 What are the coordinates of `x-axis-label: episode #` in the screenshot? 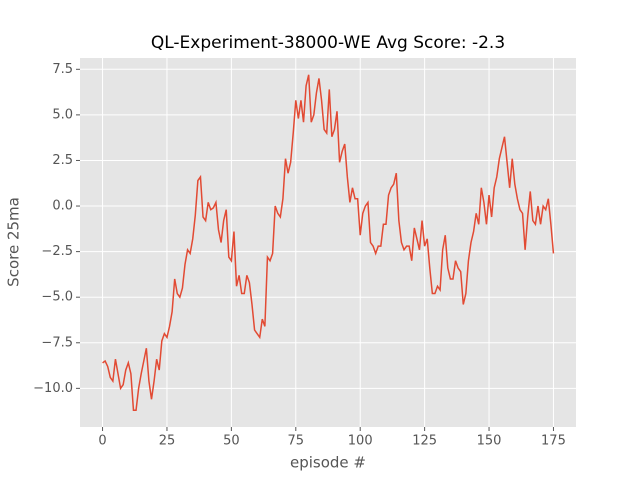 It's located at (328, 463).